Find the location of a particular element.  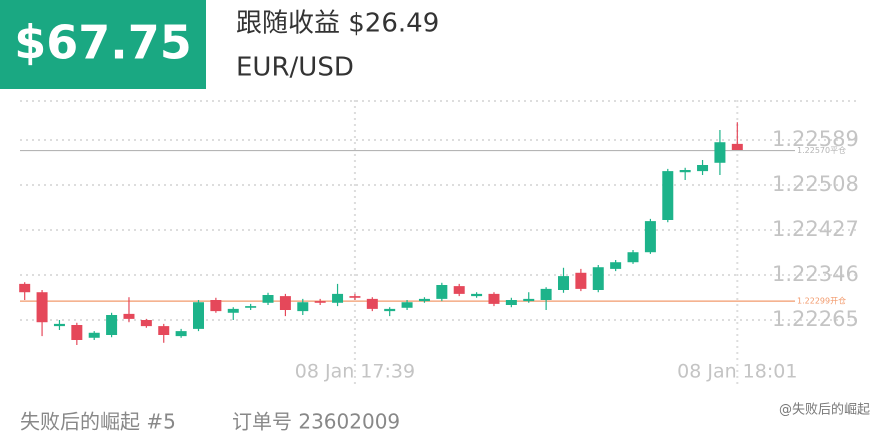

watermark: @失败后的崛起 is located at coordinates (824, 410).